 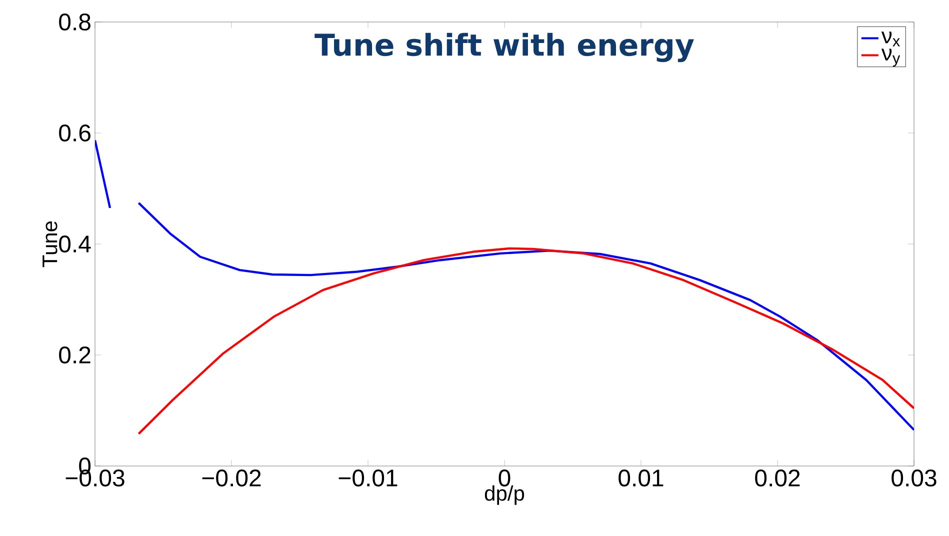 I want to click on y-axis-title: Tune, so click(x=50, y=244).